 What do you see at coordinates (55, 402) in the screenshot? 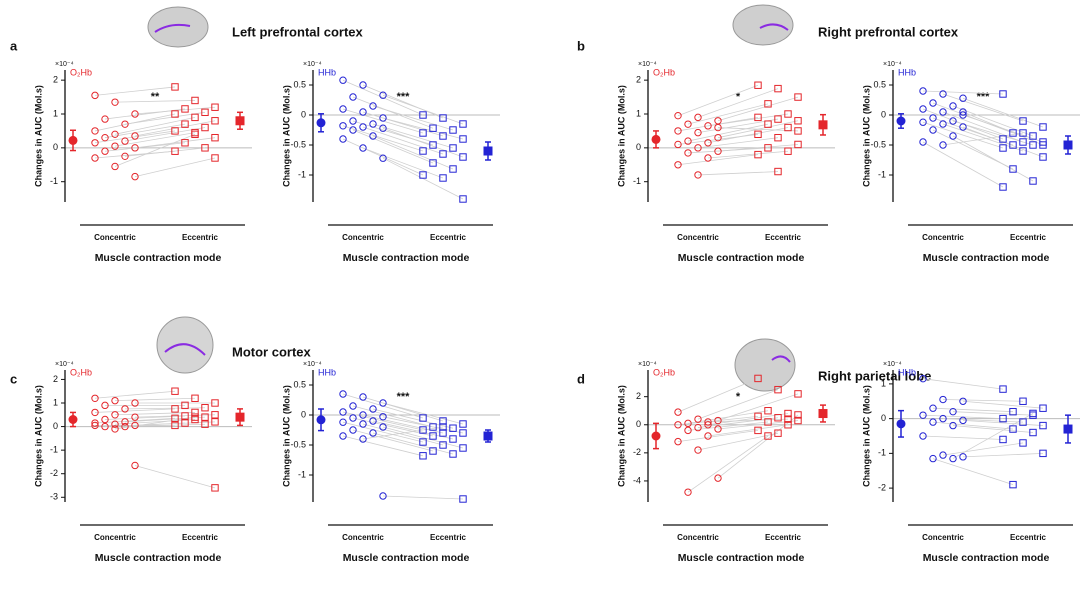
I see `y-tick-label: 1` at bounding box center [55, 402].